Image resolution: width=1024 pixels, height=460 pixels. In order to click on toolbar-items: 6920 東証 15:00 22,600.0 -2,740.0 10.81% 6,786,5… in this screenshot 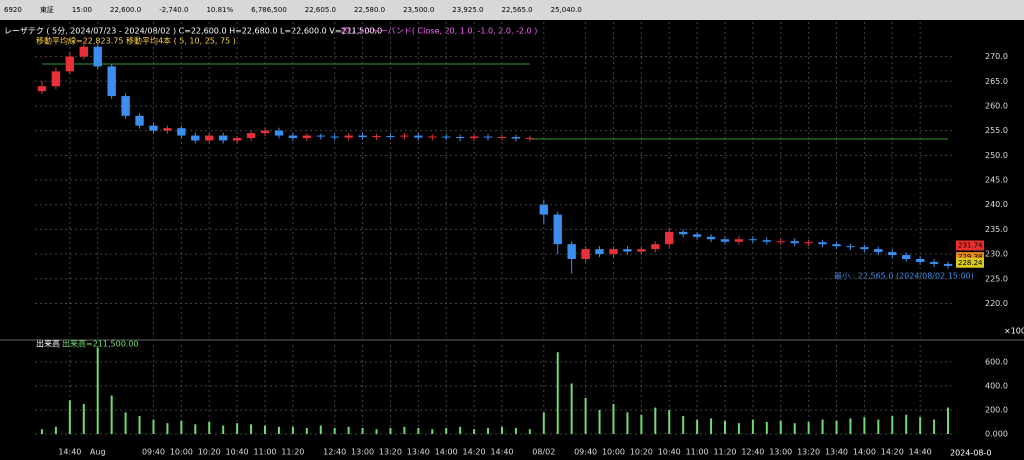, I will do `click(293, 9)`.